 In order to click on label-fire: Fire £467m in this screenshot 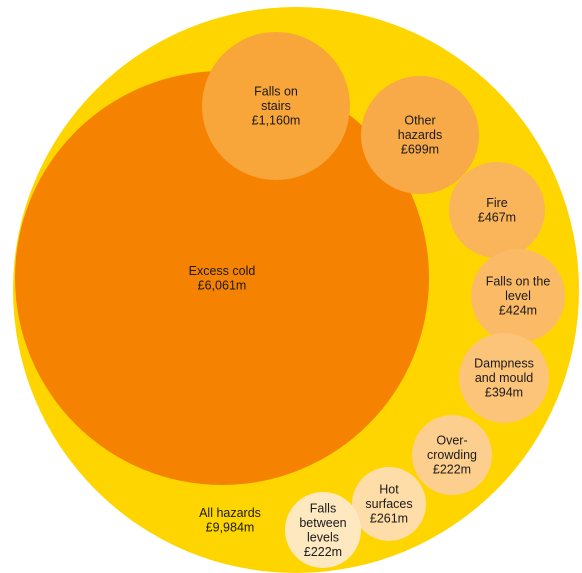, I will do `click(497, 210)`.